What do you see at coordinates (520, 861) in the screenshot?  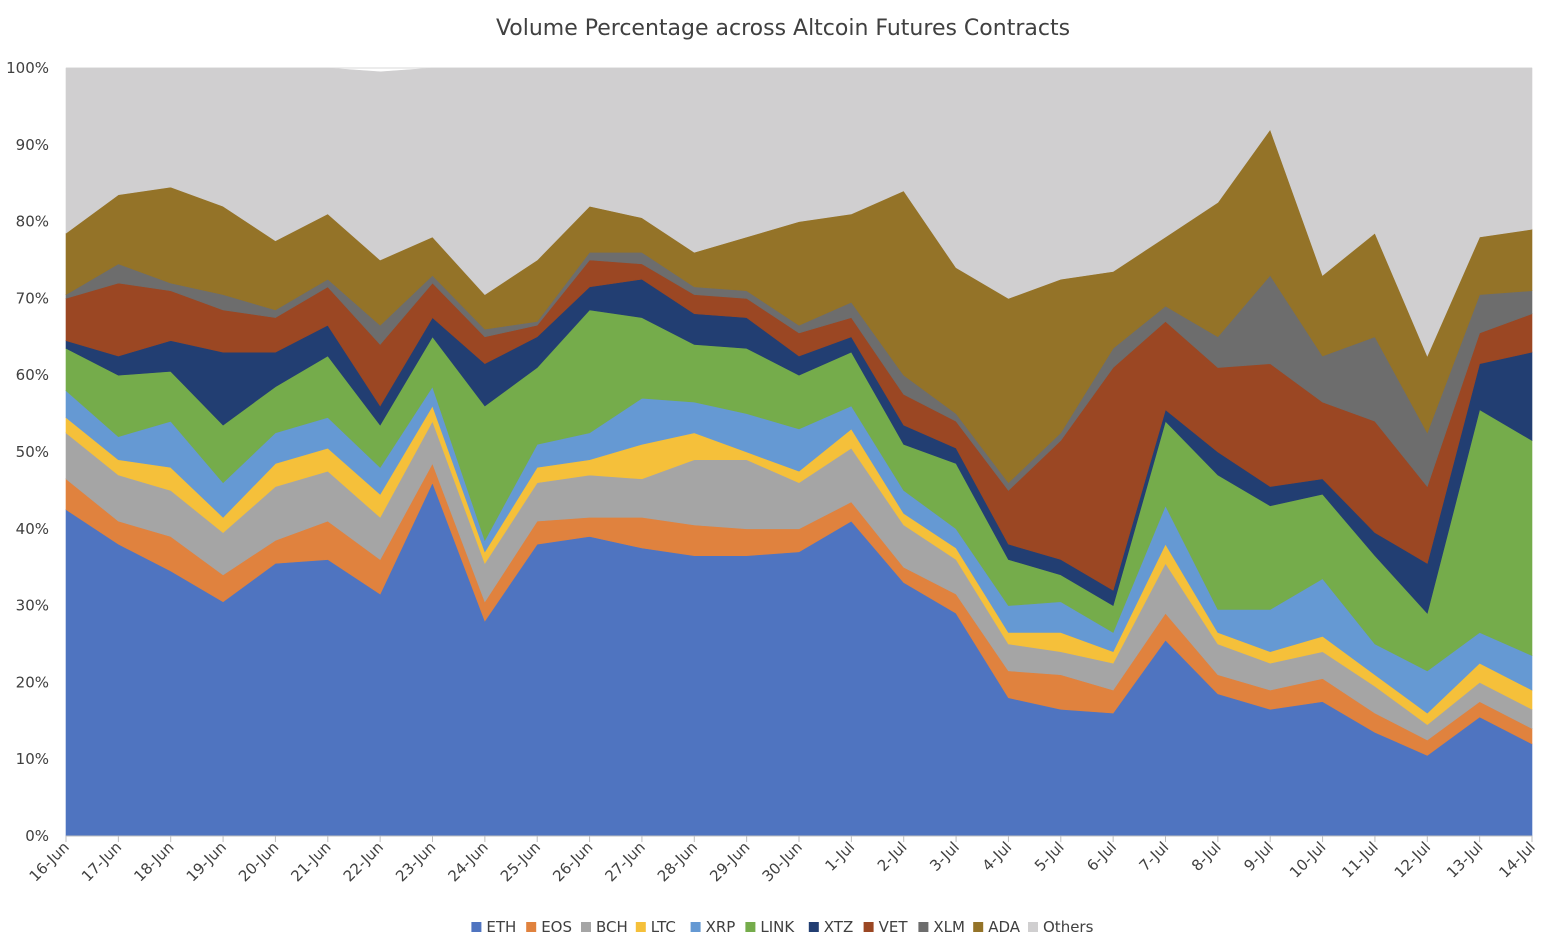 I see `x-tick-label: 25-Jun` at bounding box center [520, 861].